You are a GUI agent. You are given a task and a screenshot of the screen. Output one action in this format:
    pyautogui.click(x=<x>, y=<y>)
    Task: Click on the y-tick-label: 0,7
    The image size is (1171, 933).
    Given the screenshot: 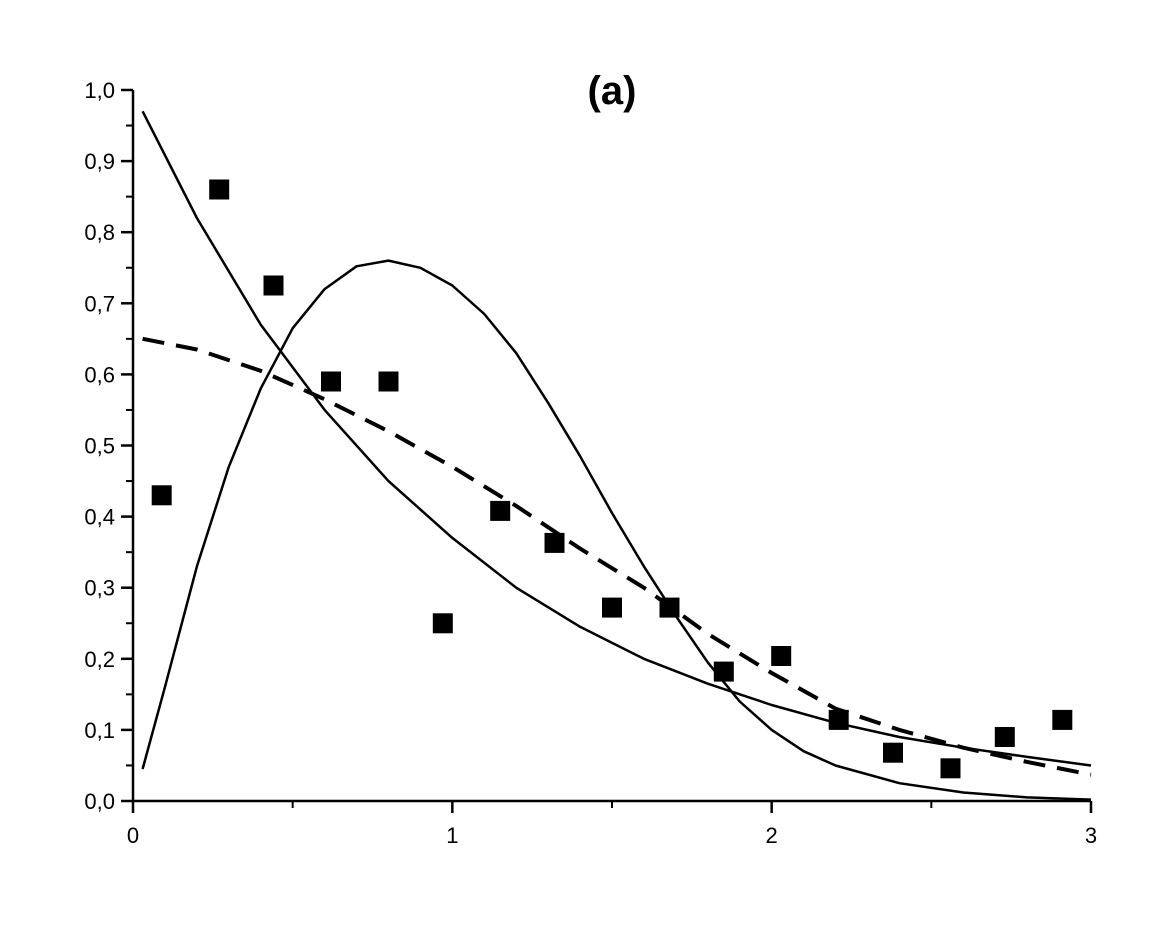 What is the action you would take?
    pyautogui.click(x=99, y=303)
    